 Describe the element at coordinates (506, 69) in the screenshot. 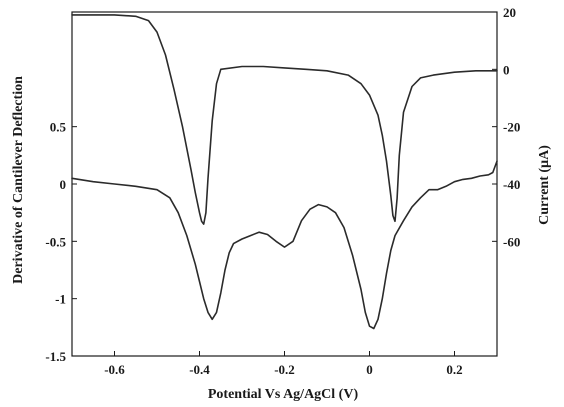

I see `y-right-tick-label: 0` at that location.